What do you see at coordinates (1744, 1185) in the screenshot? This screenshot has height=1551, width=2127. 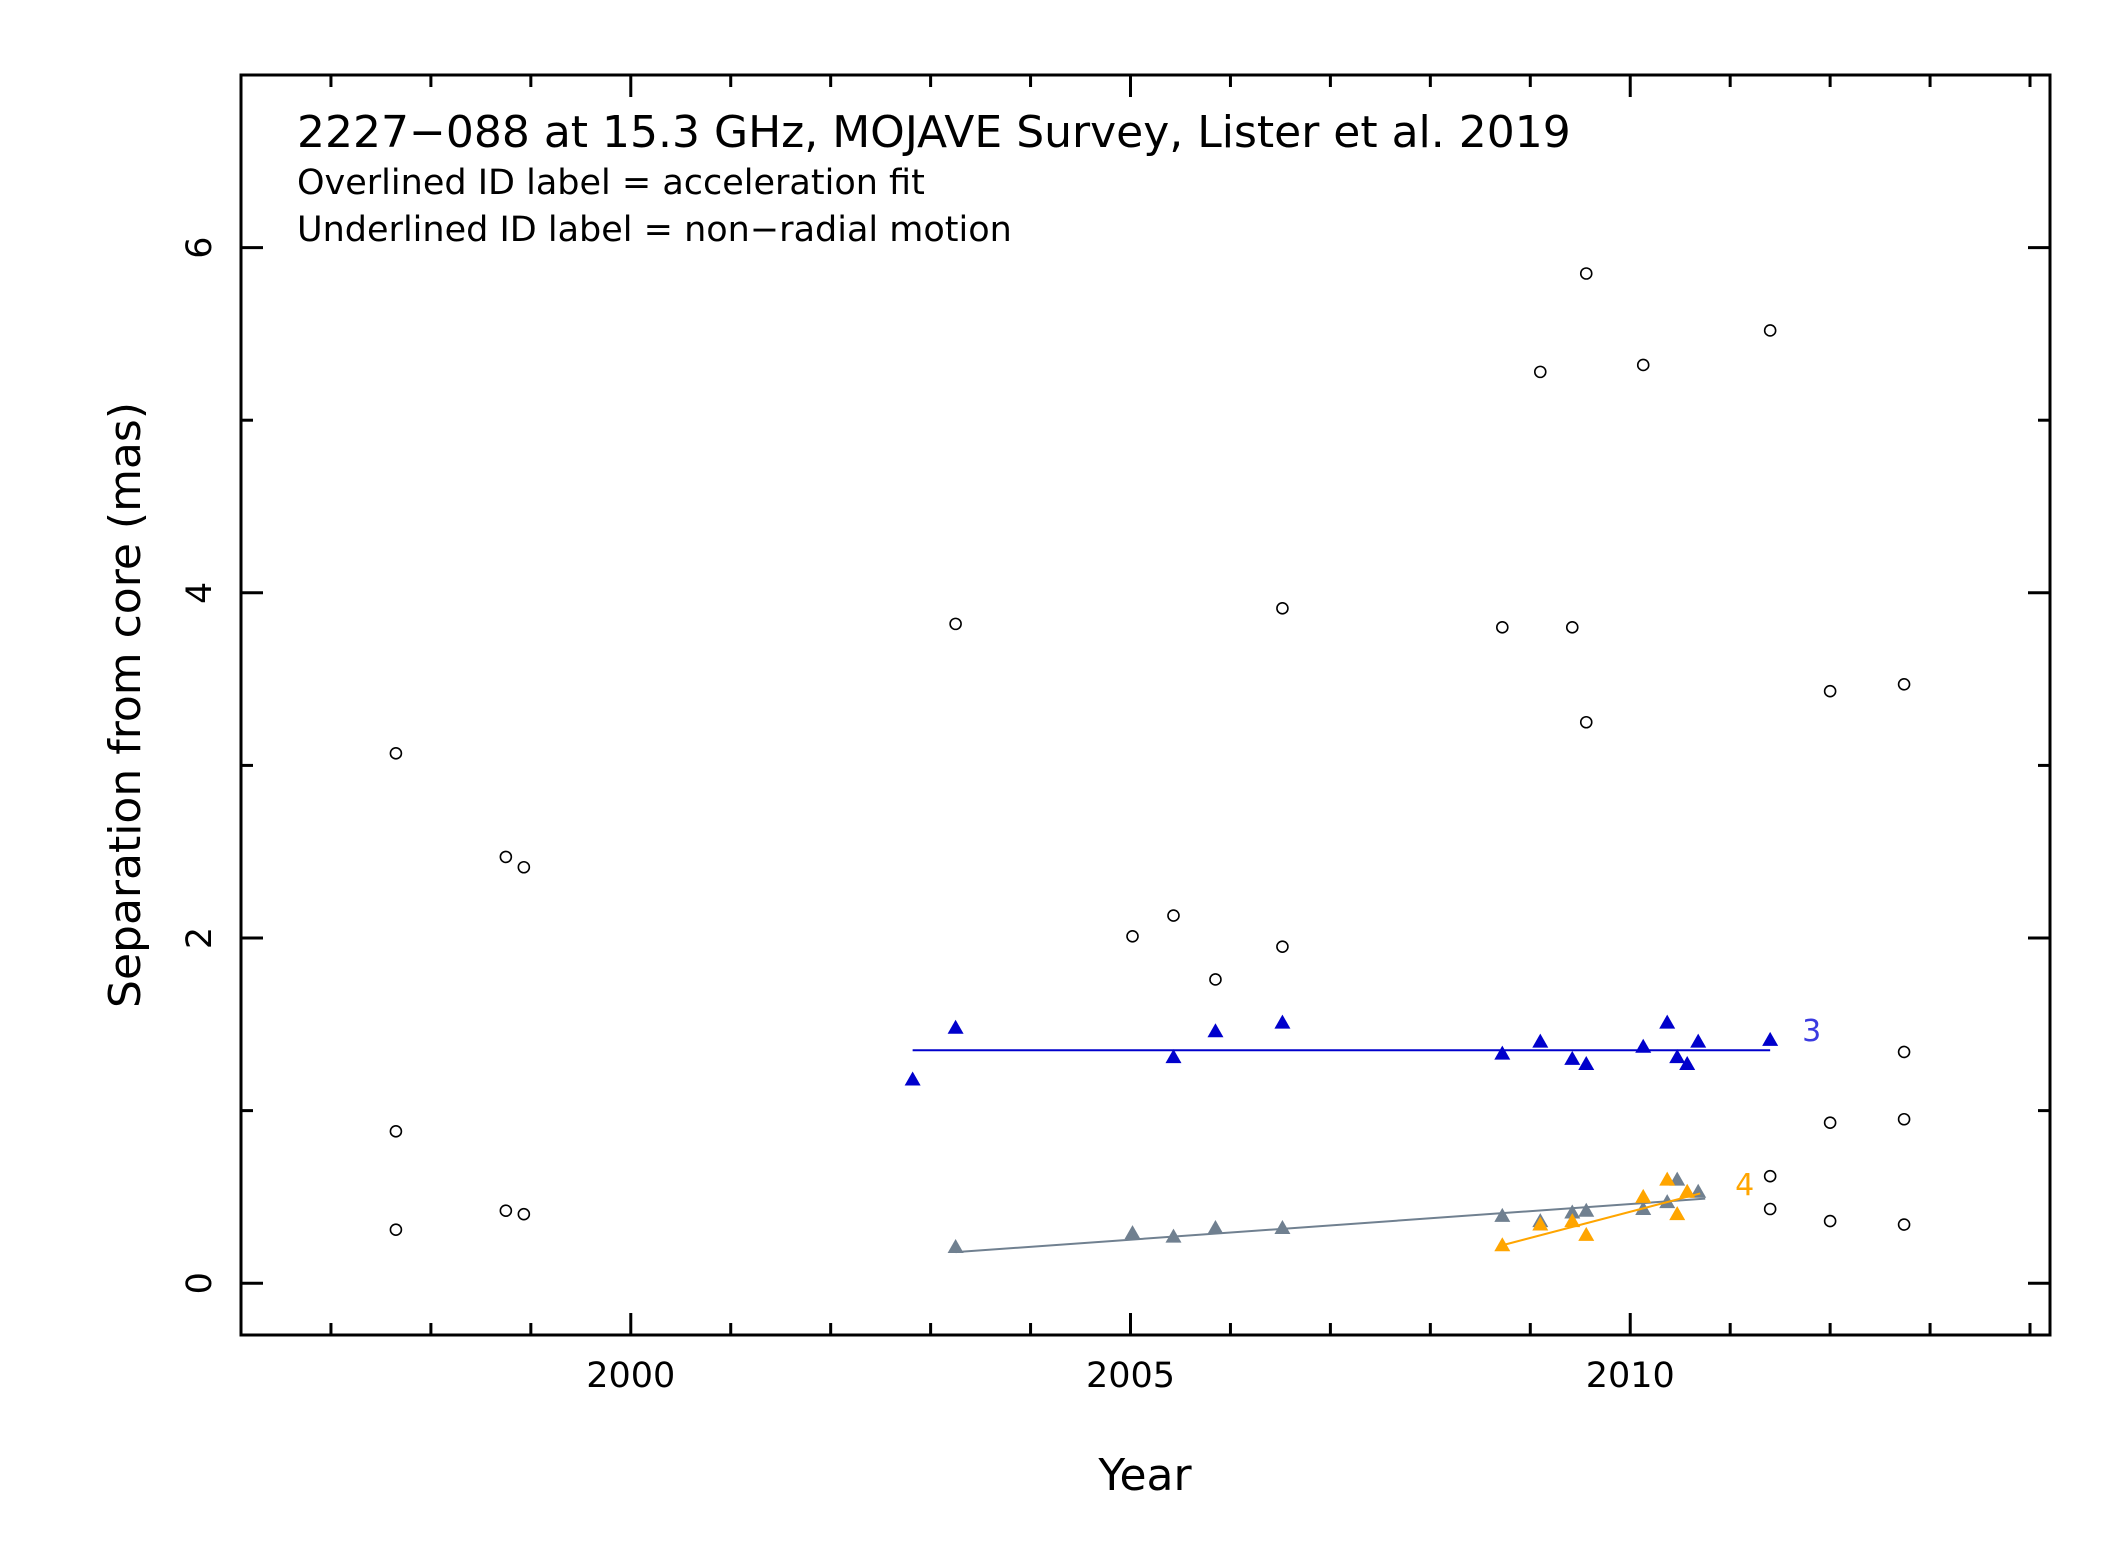 I see `component-id-label: 4` at bounding box center [1744, 1185].